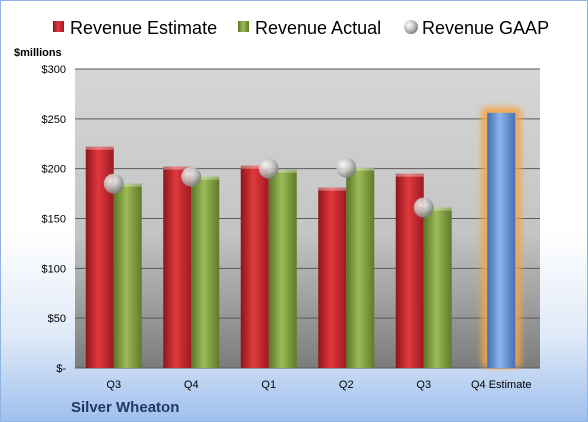 This screenshot has height=422, width=588. I want to click on x-tick-label: Q4, so click(191, 385).